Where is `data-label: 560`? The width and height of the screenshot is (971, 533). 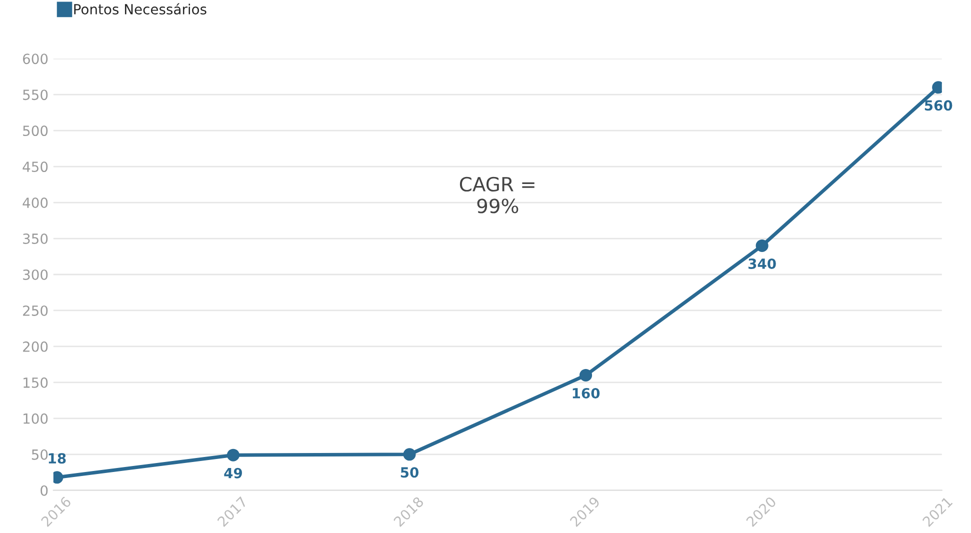
data-label: 560 is located at coordinates (938, 105).